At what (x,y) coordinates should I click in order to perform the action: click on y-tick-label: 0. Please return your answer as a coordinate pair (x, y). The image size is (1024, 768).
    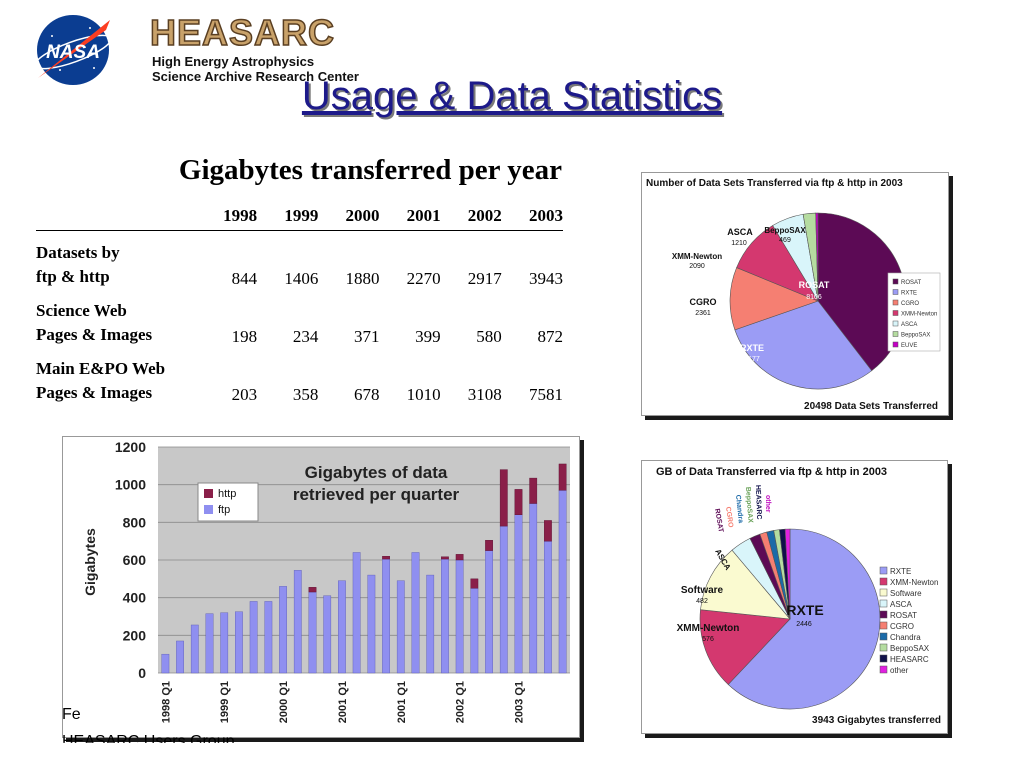
    Looking at the image, I should click on (142, 673).